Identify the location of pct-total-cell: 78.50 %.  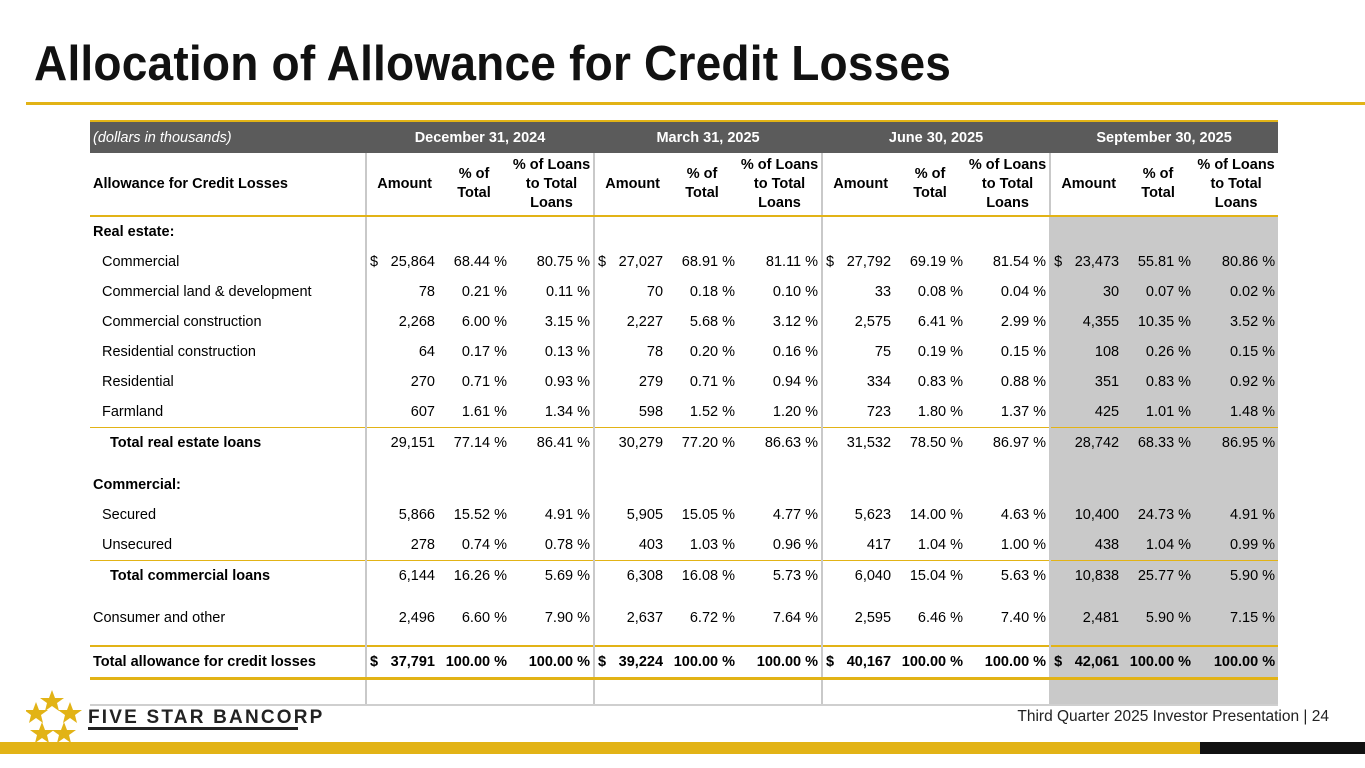
(930, 442).